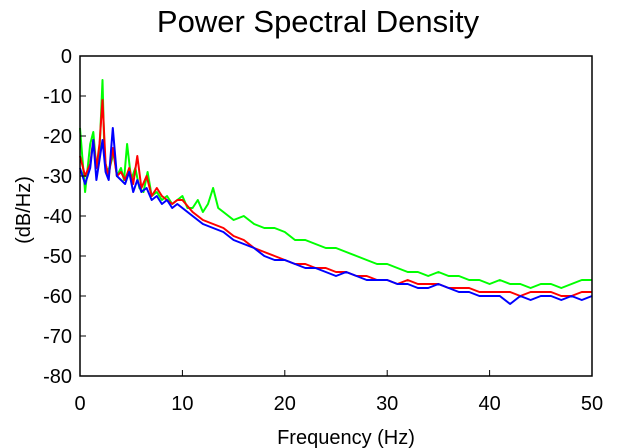  Describe the element at coordinates (387, 404) in the screenshot. I see `x-tick-label-3: 30` at that location.